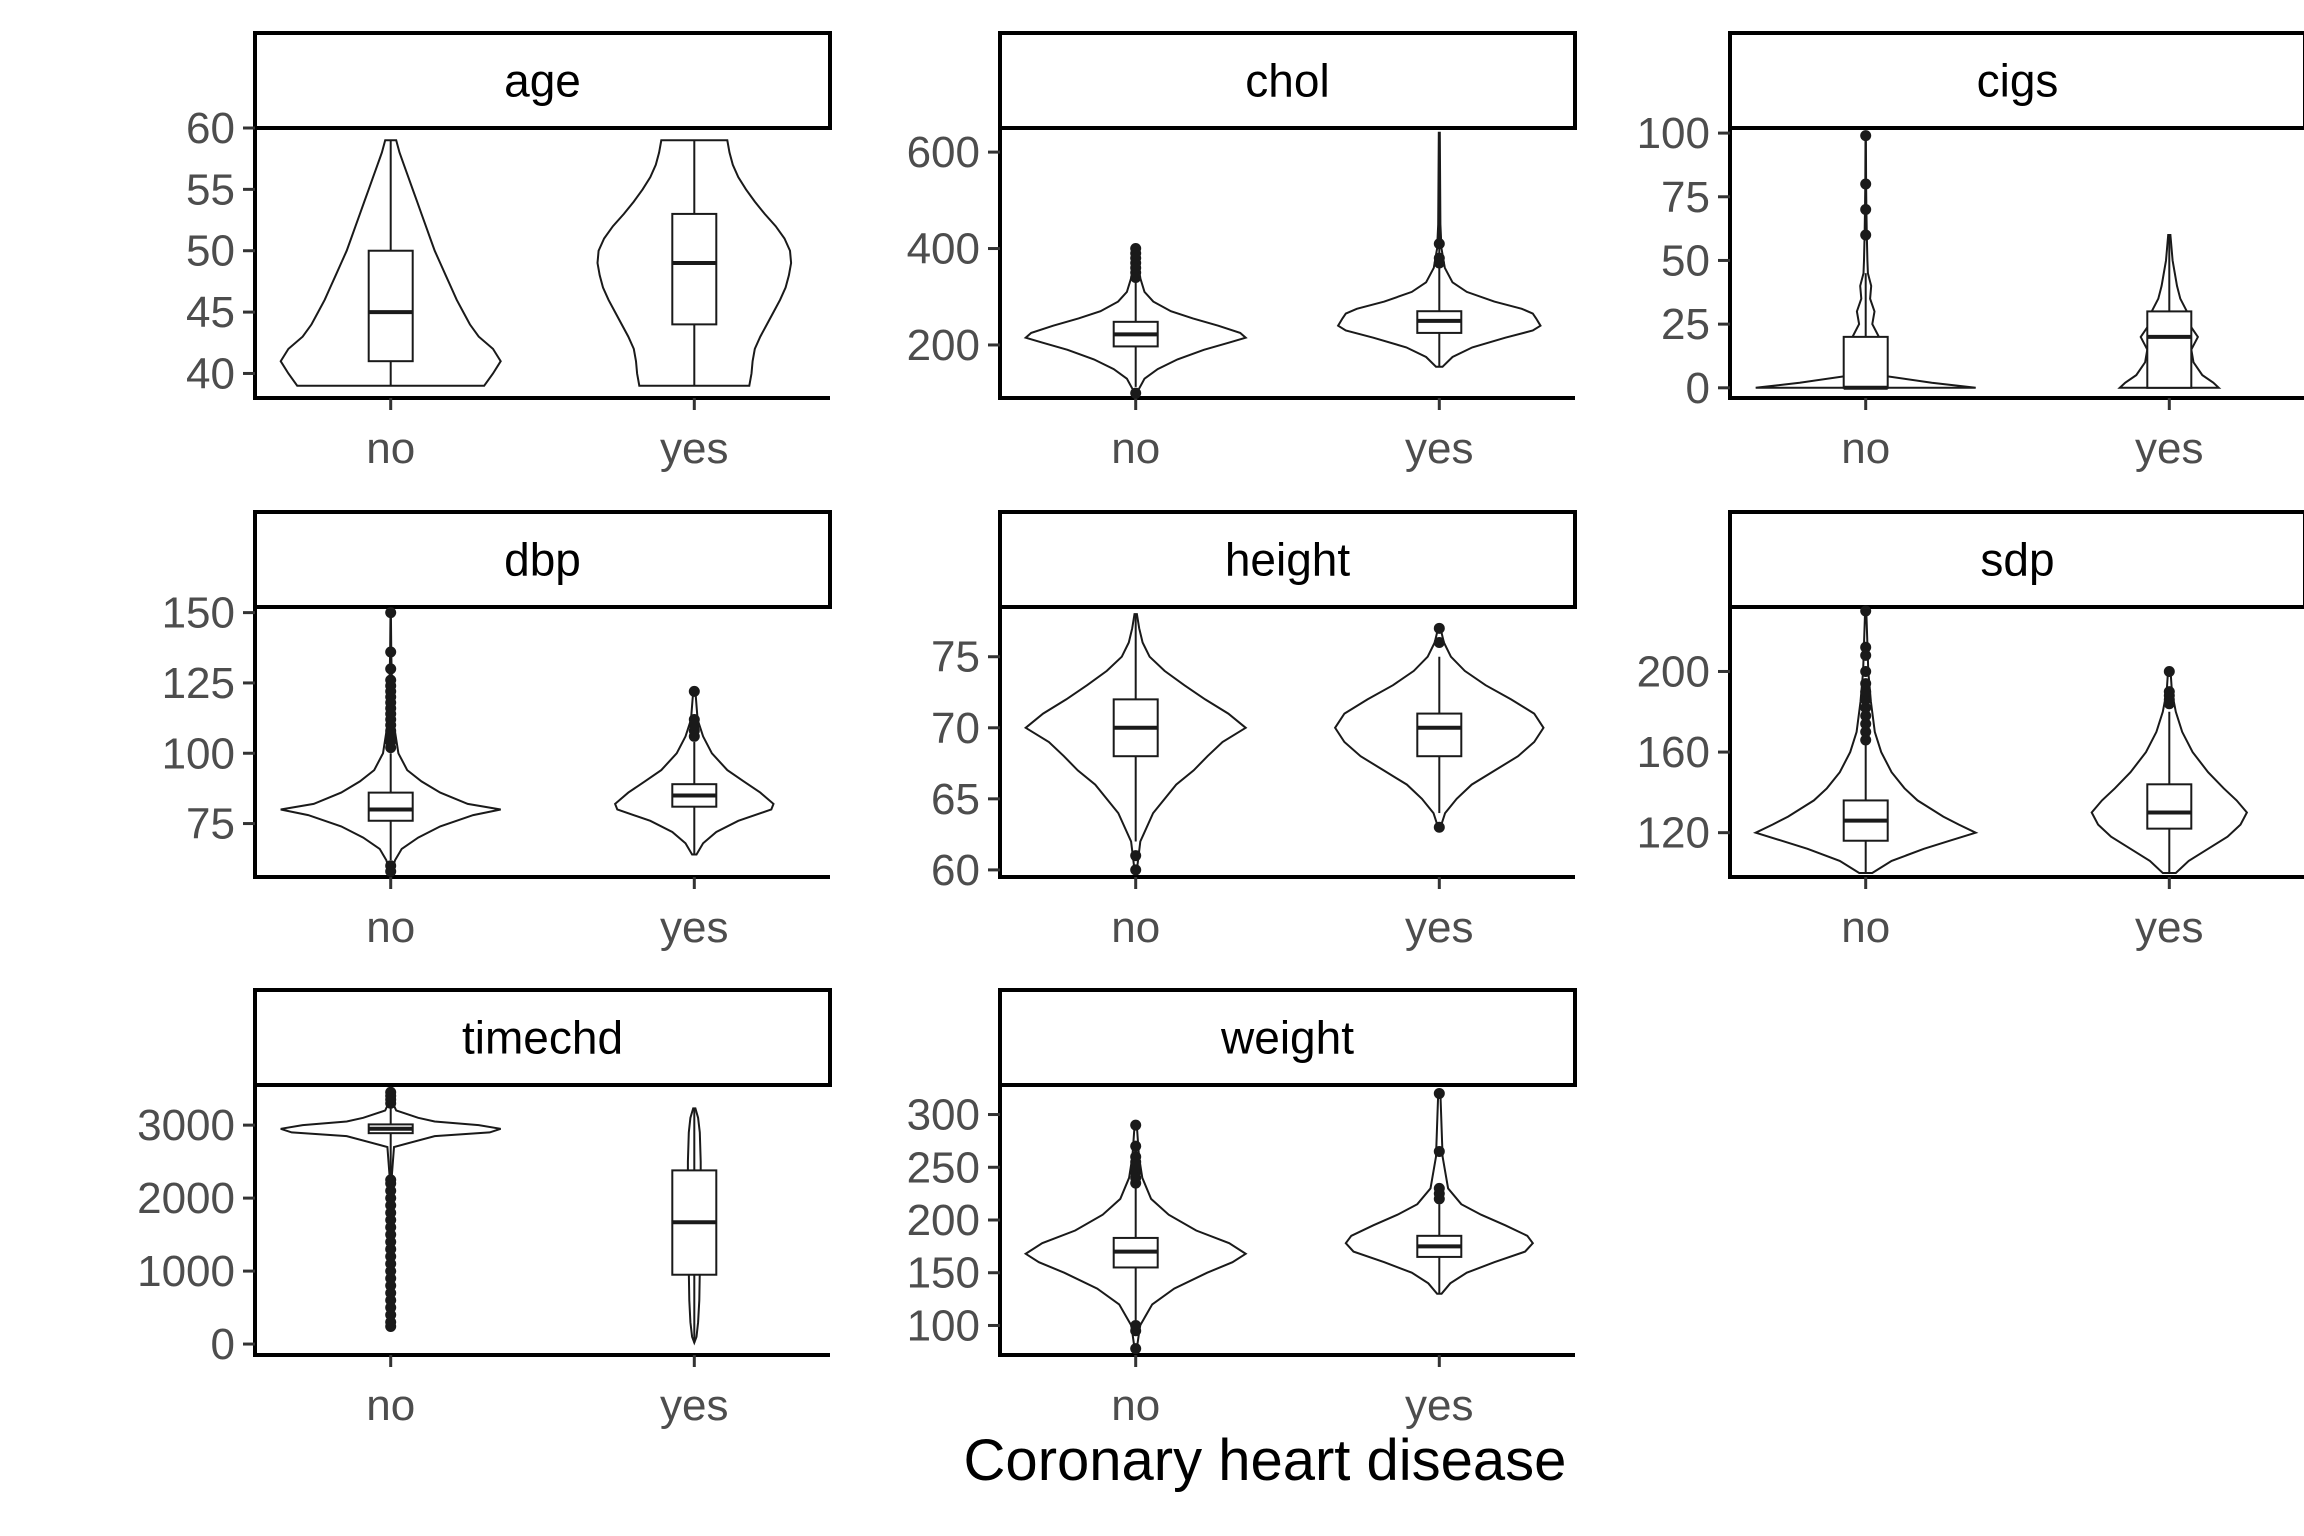 Image resolution: width=2304 pixels, height=1536 pixels. What do you see at coordinates (1673, 833) in the screenshot?
I see `y-tick-label: 120` at bounding box center [1673, 833].